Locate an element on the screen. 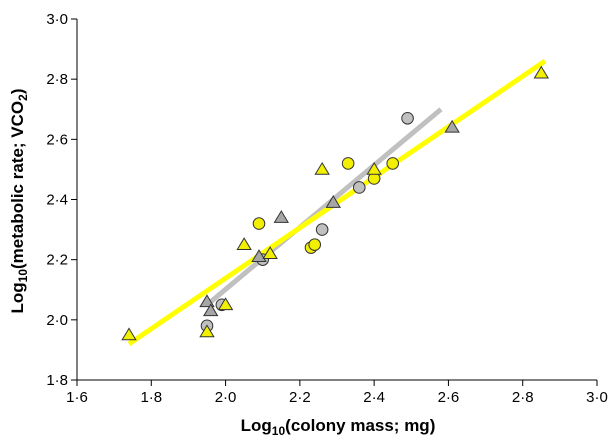 The image size is (608, 438). y-tick-label: 2·4 is located at coordinates (57, 200).